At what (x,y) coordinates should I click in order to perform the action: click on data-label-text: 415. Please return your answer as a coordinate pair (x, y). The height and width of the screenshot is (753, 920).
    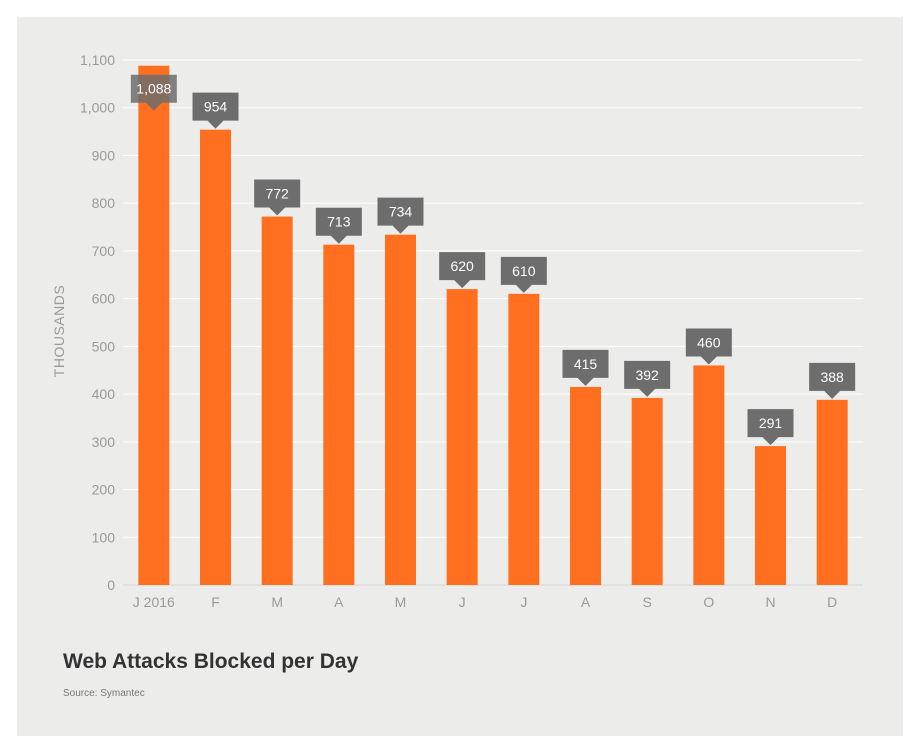
    Looking at the image, I should click on (586, 364).